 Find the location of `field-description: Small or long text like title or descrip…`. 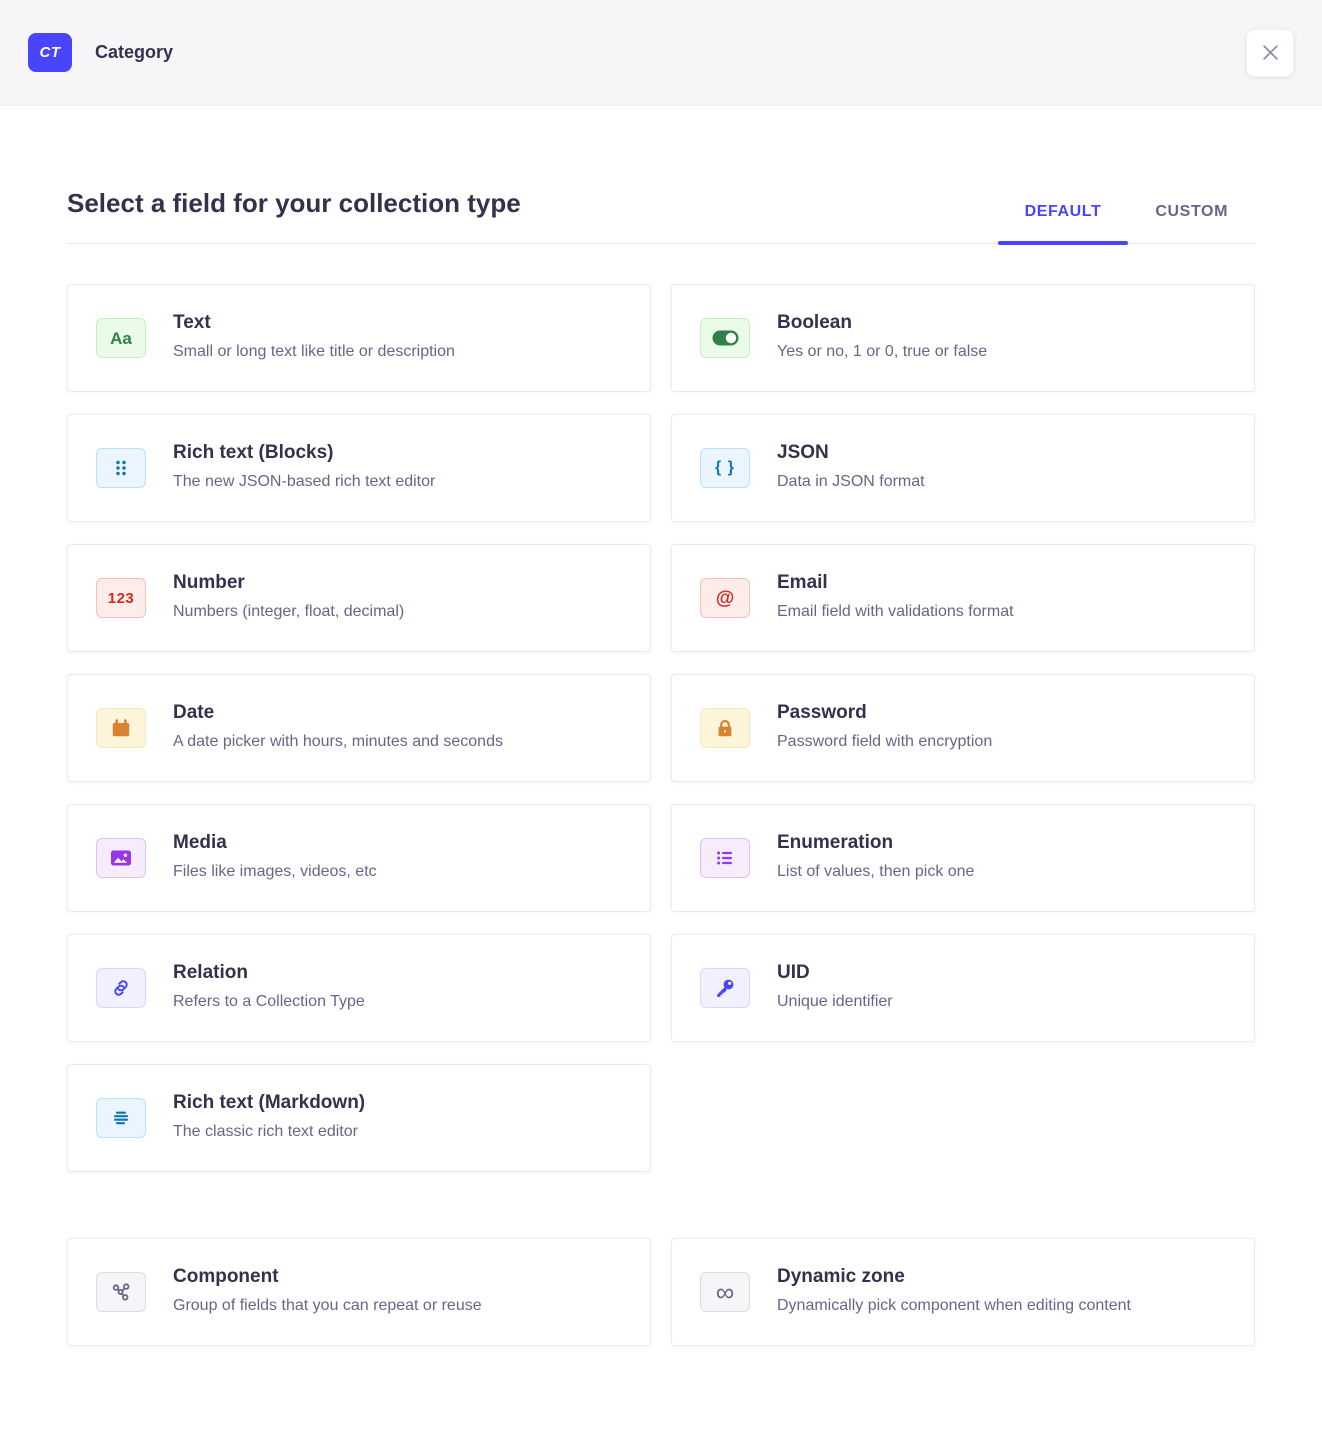

field-description: Small or long text like title or descrip… is located at coordinates (314, 352).